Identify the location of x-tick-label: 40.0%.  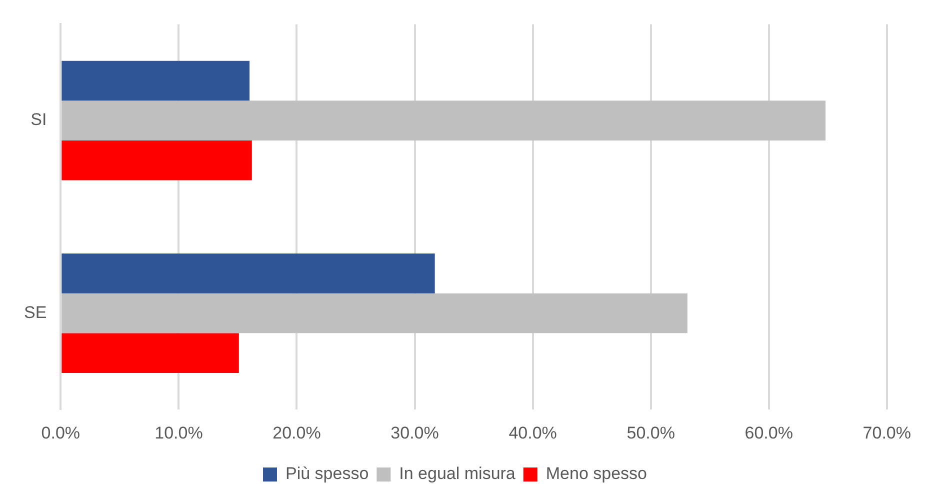
(532, 432).